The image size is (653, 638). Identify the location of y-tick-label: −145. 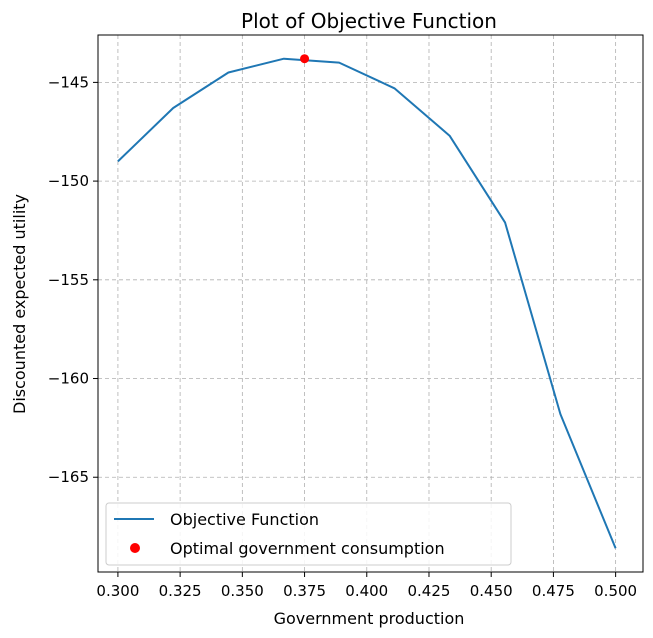
(68, 82).